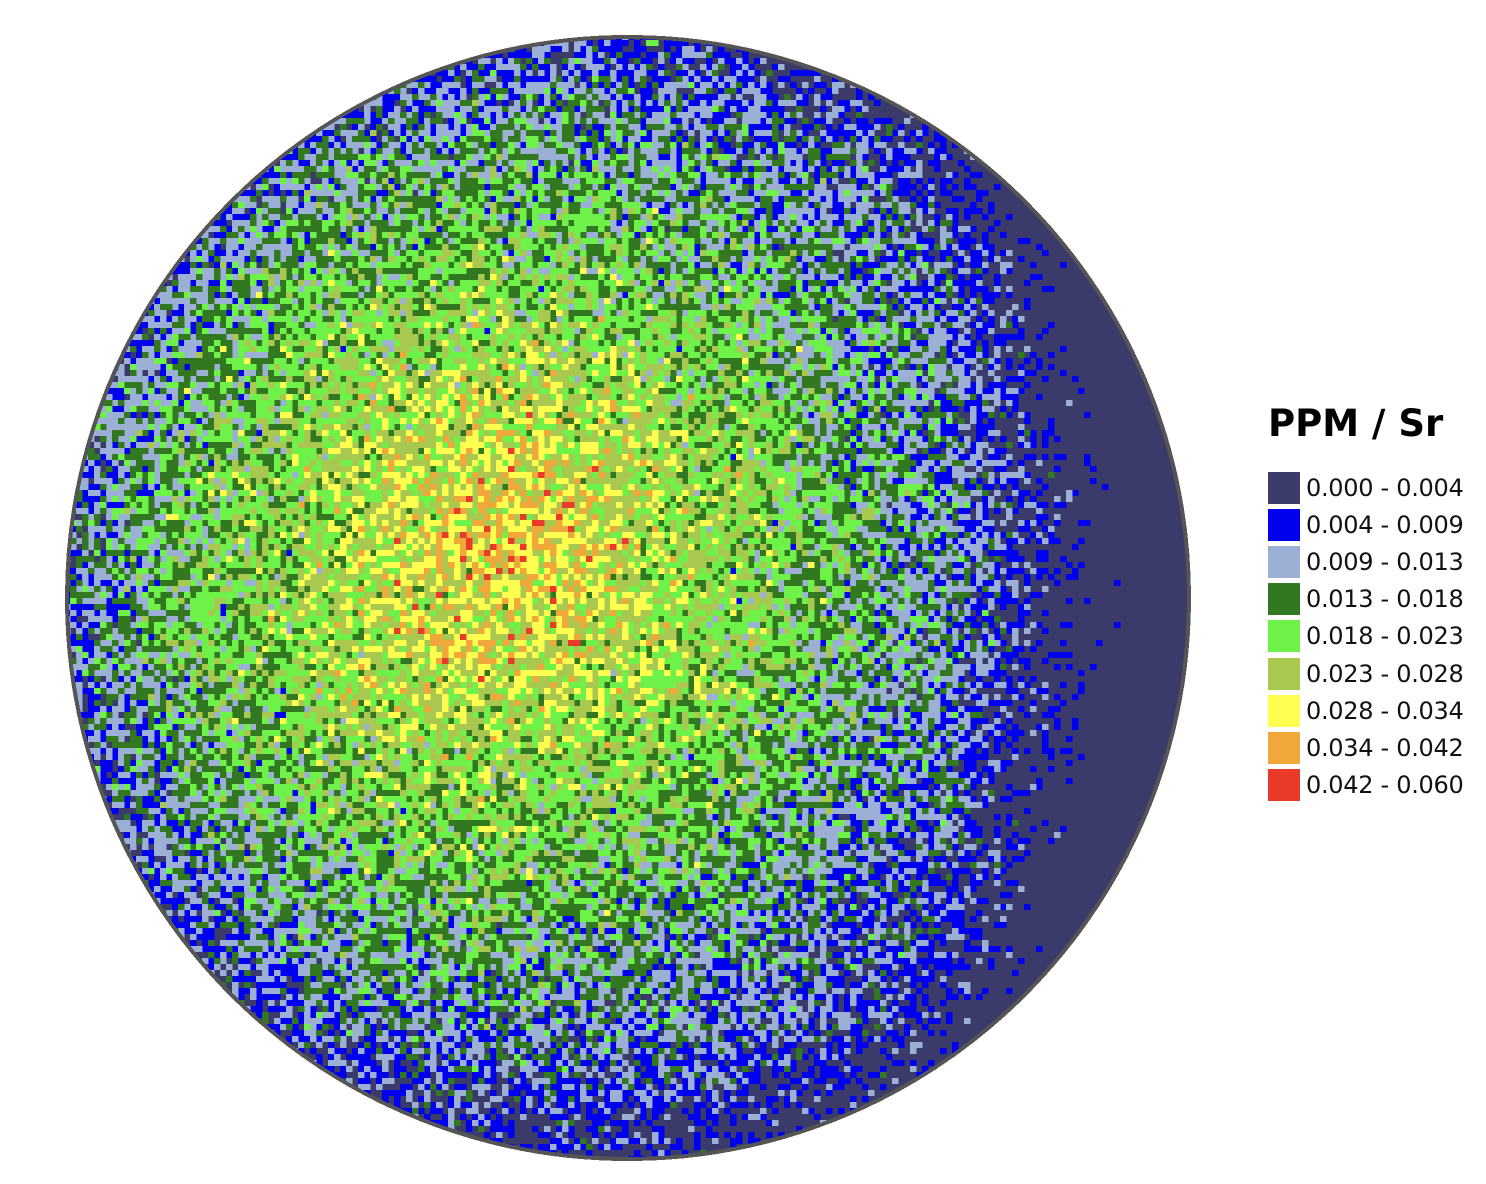 The width and height of the screenshot is (1486, 1184). What do you see at coordinates (1375, 673) in the screenshot?
I see `legend-item: 0.023 - 0.028` at bounding box center [1375, 673].